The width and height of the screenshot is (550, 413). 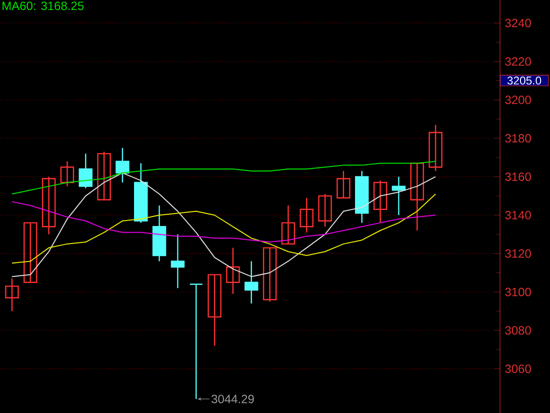 I want to click on text: MA60: 3168.25, so click(x=43, y=6).